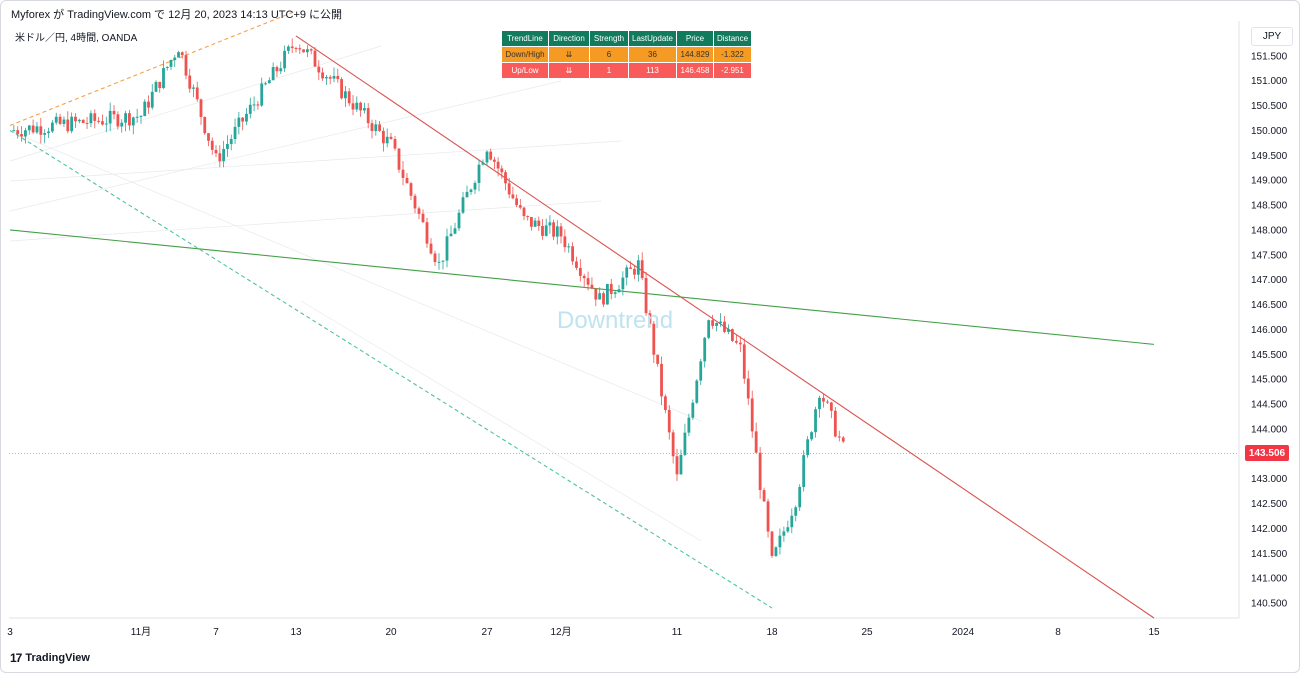 Image resolution: width=1300 pixels, height=673 pixels. I want to click on table-header-cell: Direction, so click(569, 38).